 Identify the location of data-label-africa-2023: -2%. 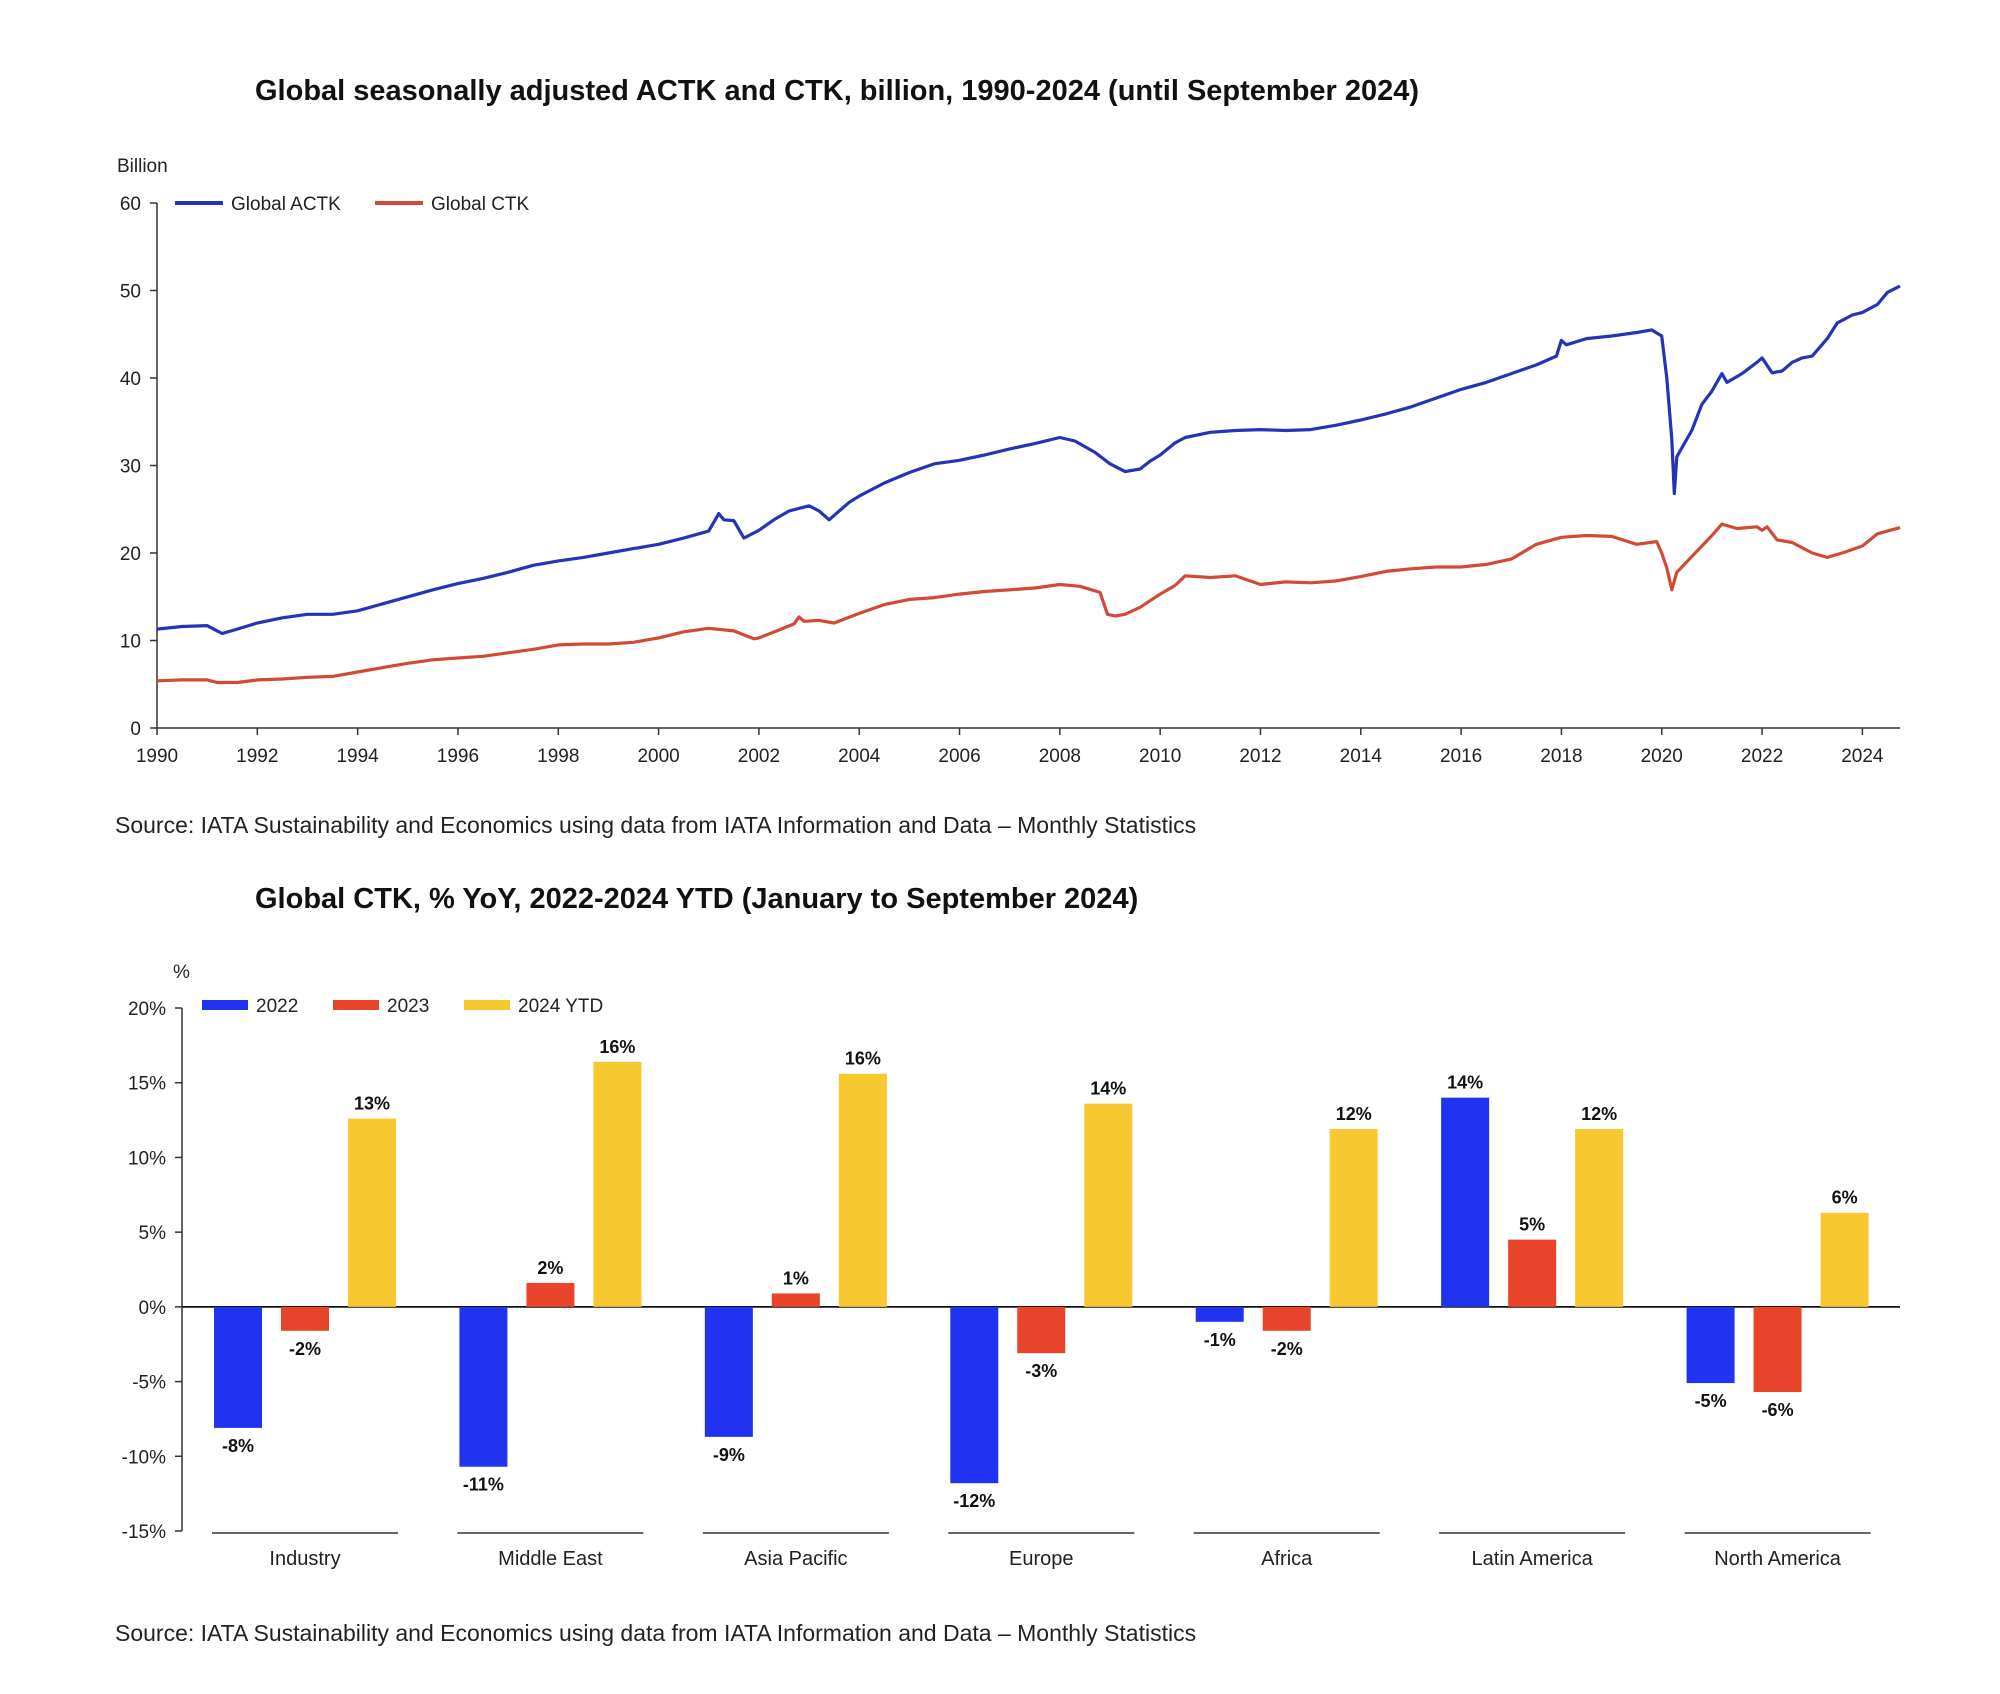
(1287, 1349).